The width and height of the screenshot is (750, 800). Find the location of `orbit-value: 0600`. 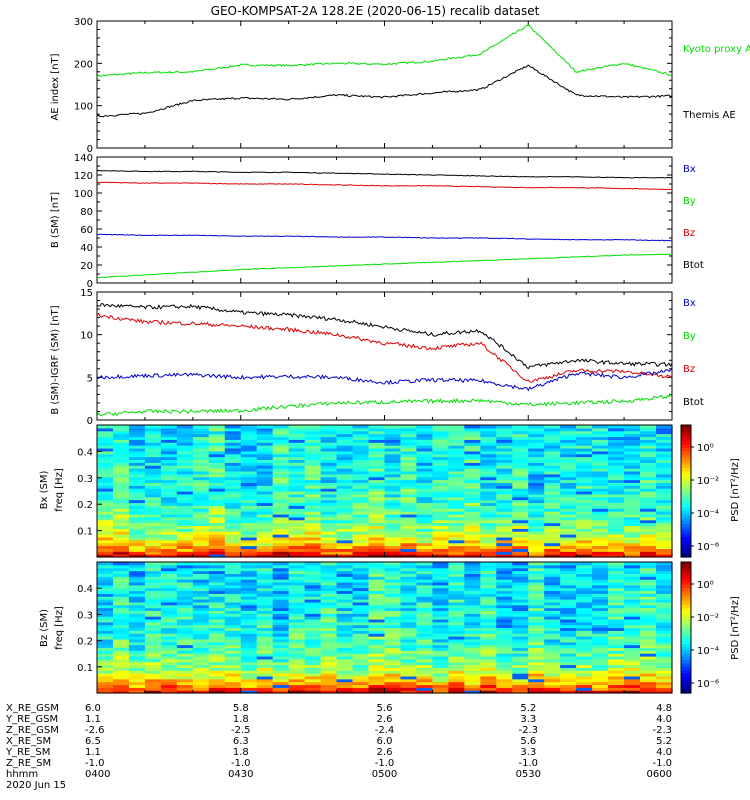

orbit-value: 0600 is located at coordinates (659, 774).